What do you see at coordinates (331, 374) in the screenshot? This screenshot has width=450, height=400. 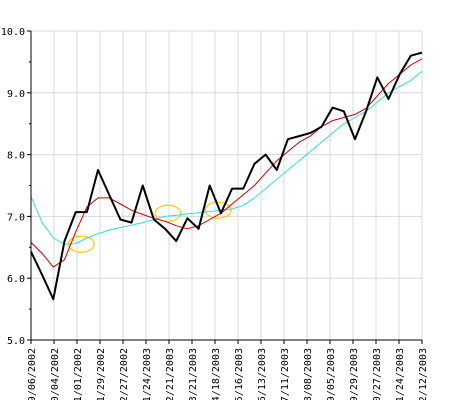 I see `x-tick-label: 09/05/2003` at bounding box center [331, 374].